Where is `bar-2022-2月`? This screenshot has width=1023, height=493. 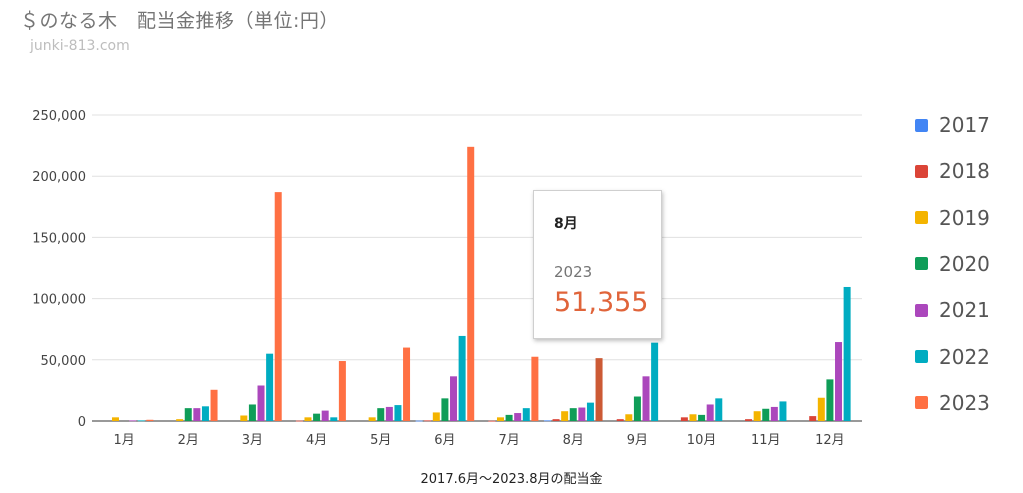 bar-2022-2月 is located at coordinates (205, 413).